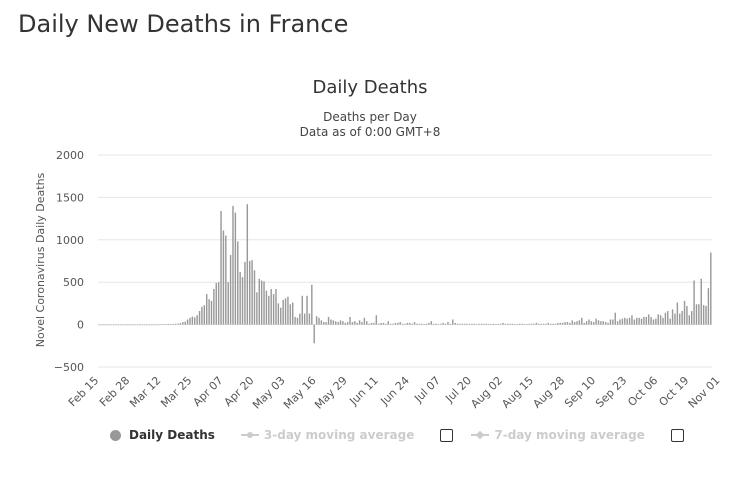 This screenshot has height=478, width=739. Describe the element at coordinates (447, 435) in the screenshot. I see `checkbox-3-day-average` at that location.